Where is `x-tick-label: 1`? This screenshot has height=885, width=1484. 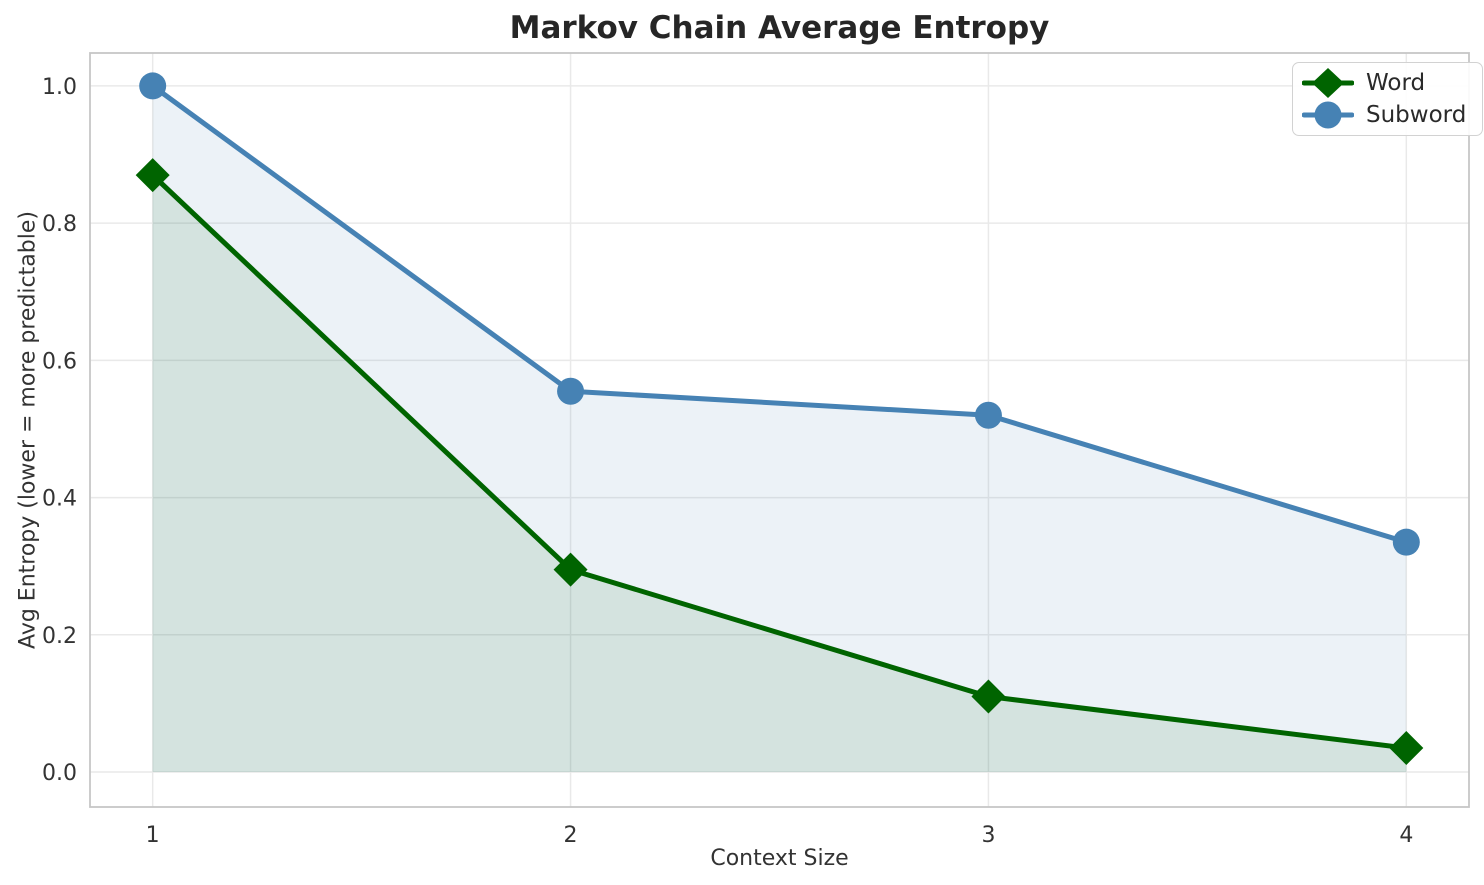
x-tick-label: 1 is located at coordinates (153, 835).